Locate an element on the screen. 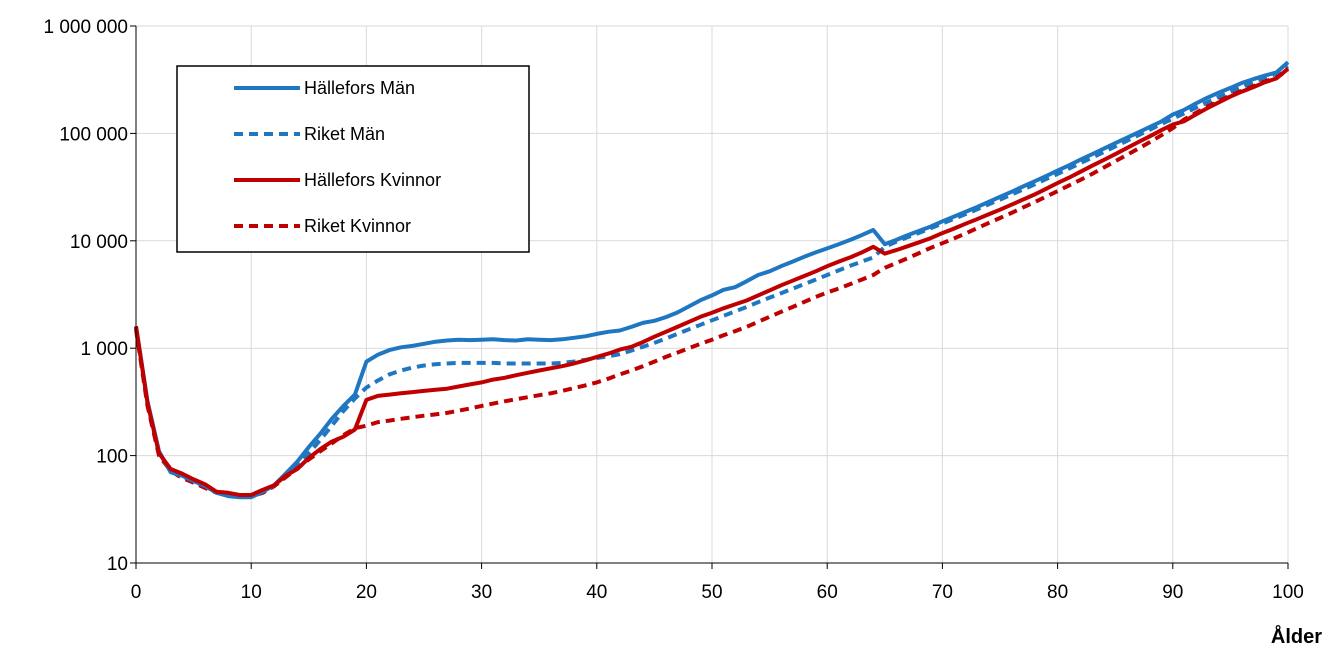 The height and width of the screenshot is (651, 1325). x-tick-label: 10 is located at coordinates (251, 592).